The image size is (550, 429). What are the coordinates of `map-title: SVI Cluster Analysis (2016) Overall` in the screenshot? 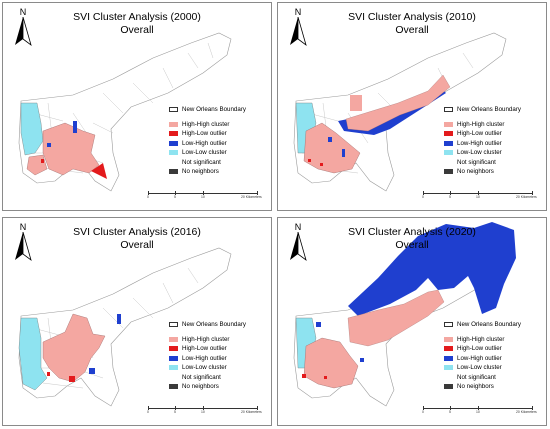 It's located at (137, 239).